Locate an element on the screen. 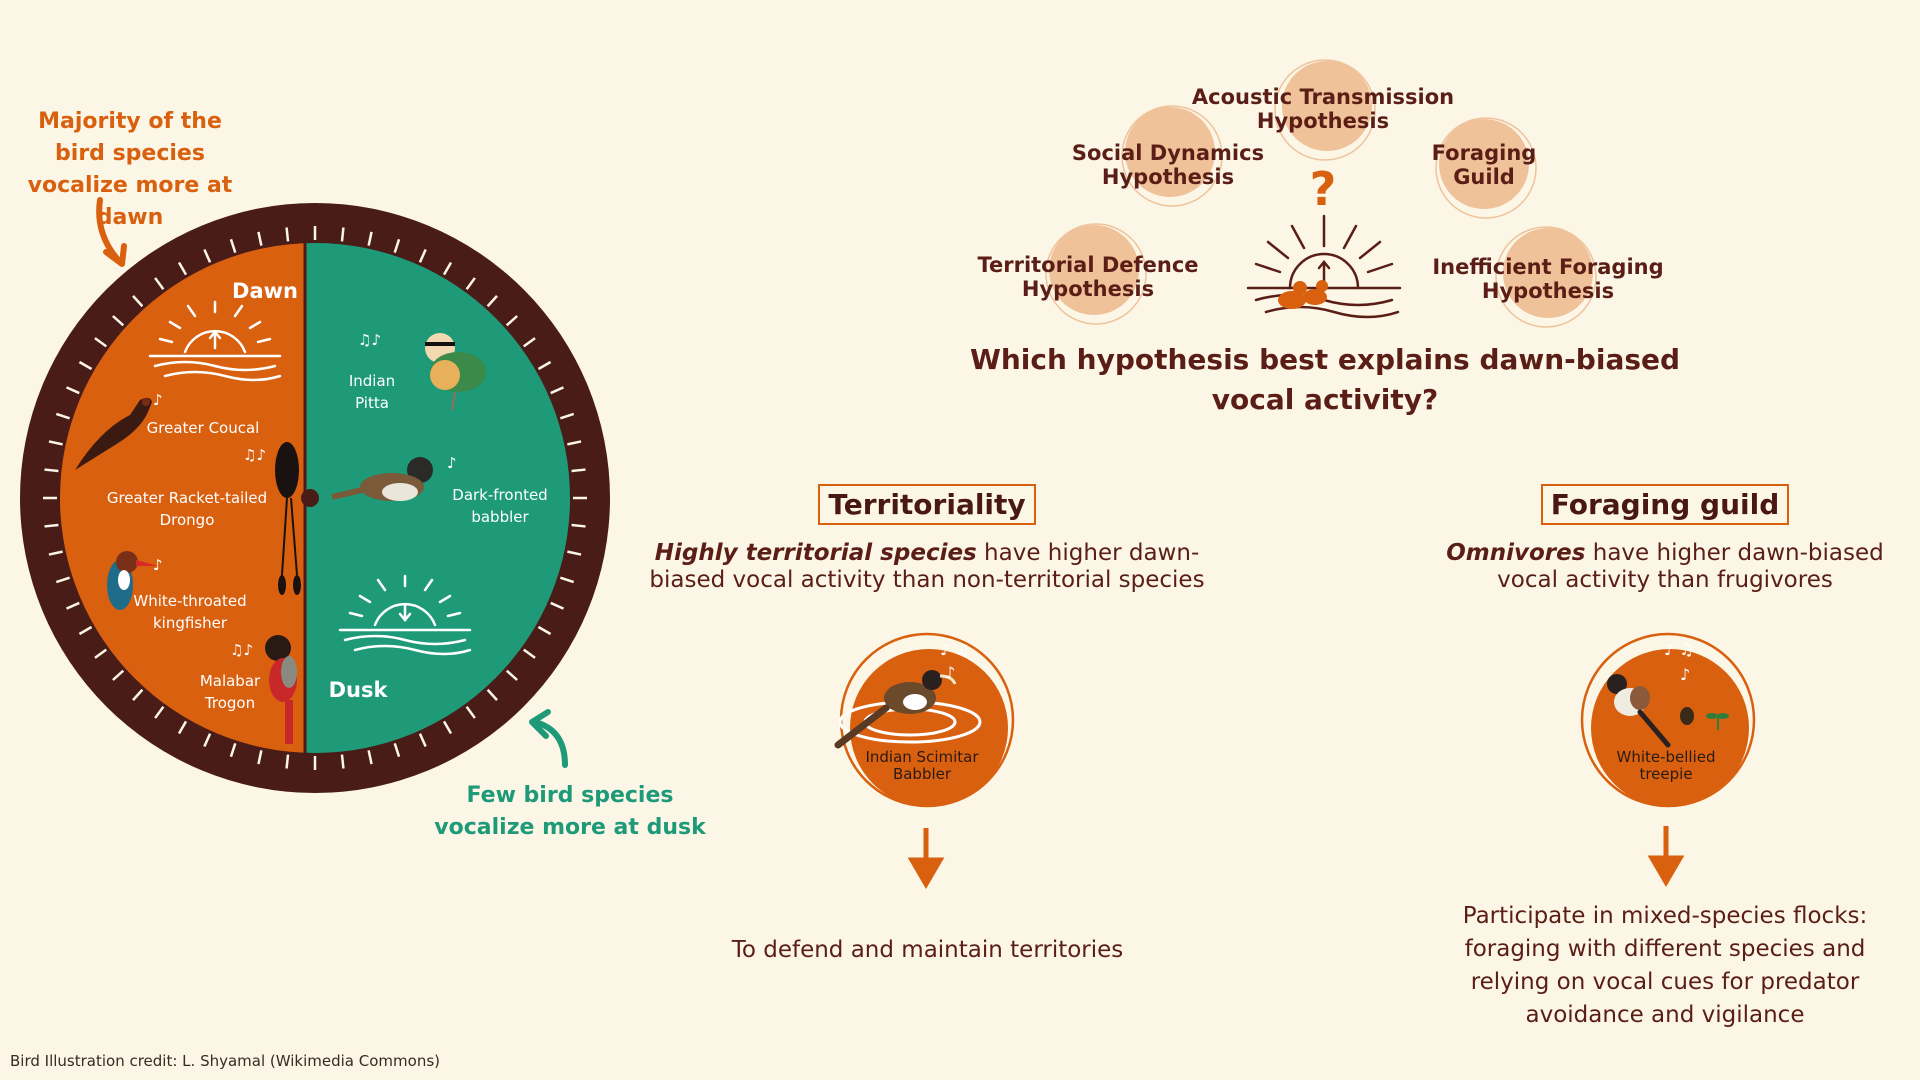 The image size is (1920, 1080). dark-fronted-babbler-icon is located at coordinates (382, 479).